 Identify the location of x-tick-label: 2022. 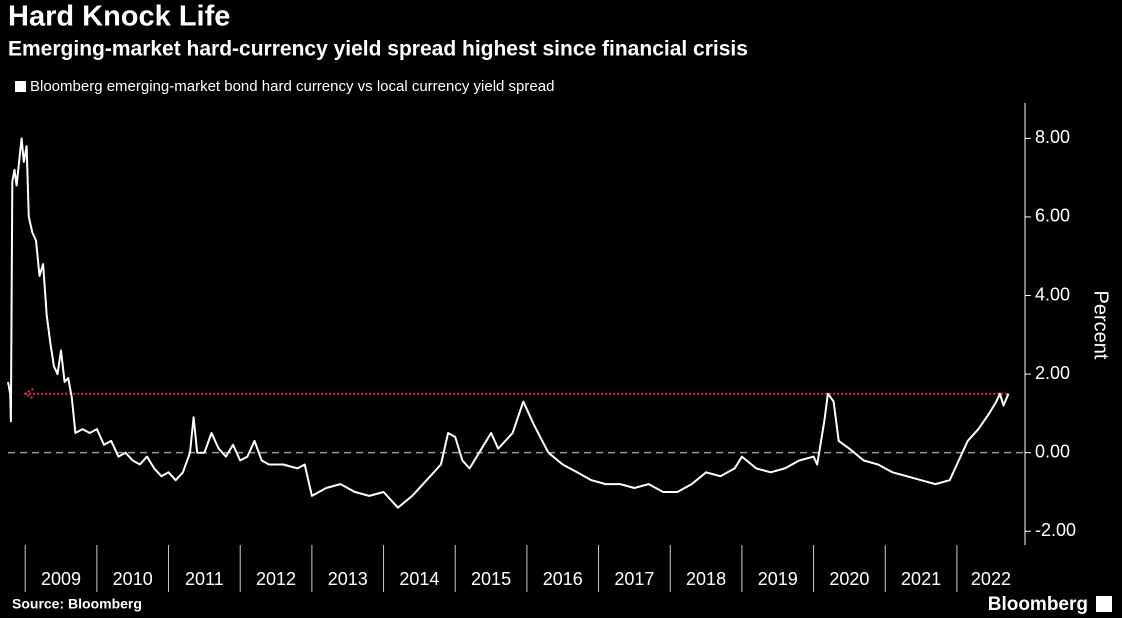
(991, 579).